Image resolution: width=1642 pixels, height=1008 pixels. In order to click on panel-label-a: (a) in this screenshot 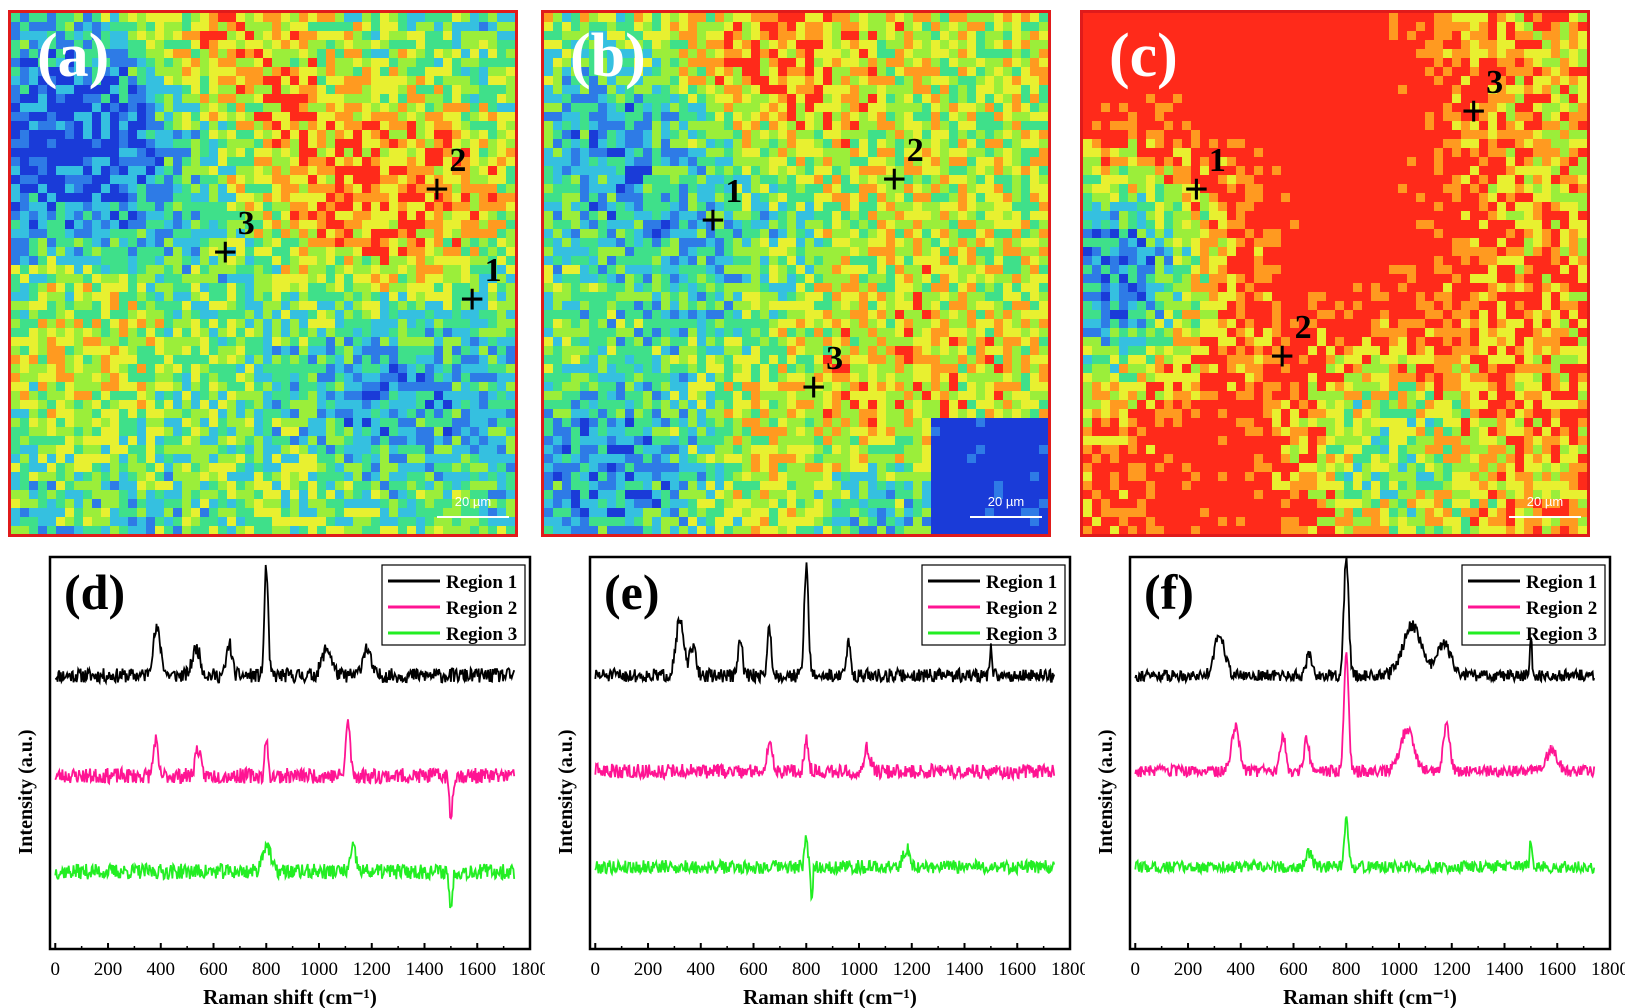, I will do `click(73, 56)`.